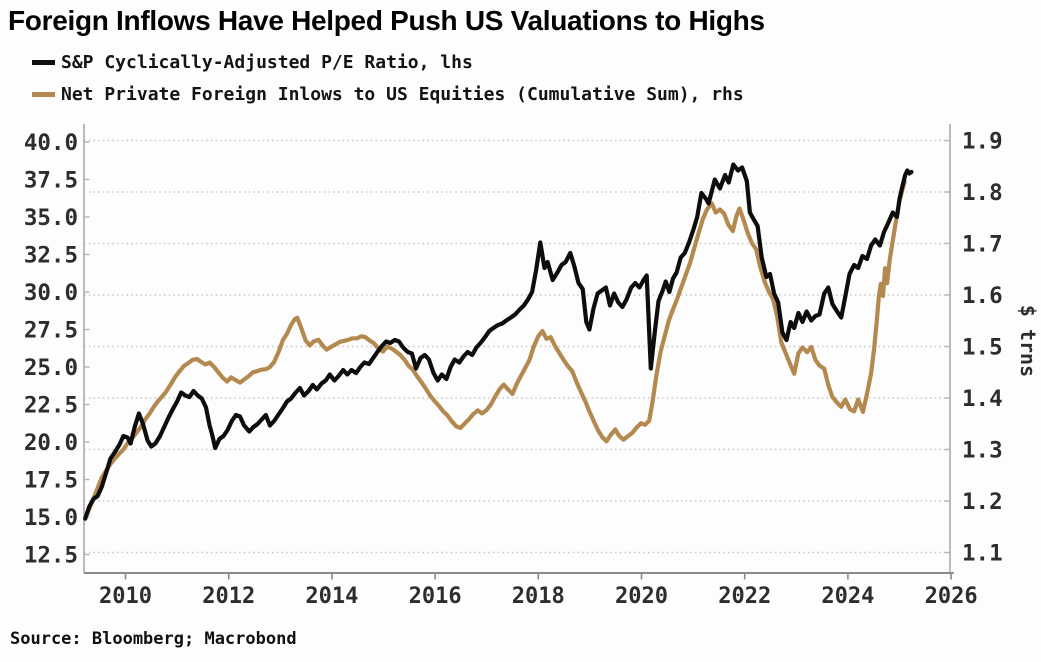  What do you see at coordinates (51, 443) in the screenshot?
I see `left-axis-tick-label: 20.0` at bounding box center [51, 443].